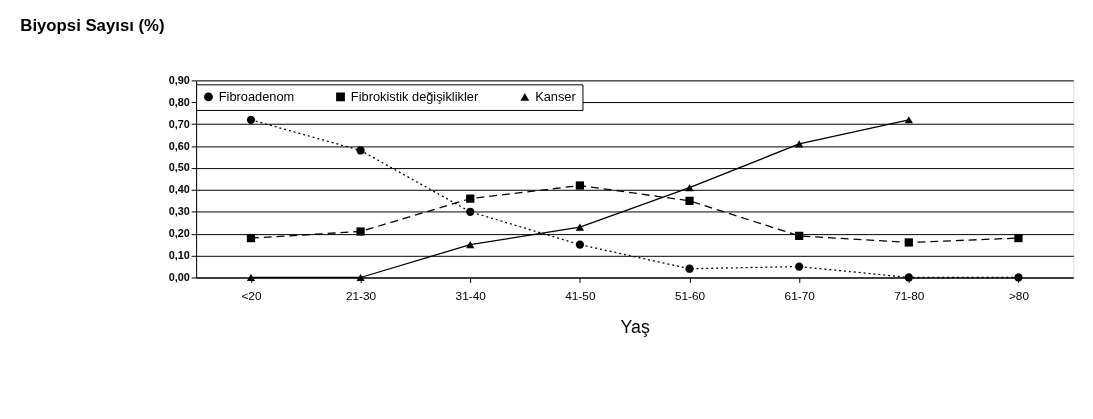  I want to click on x-tick-label: 41-50, so click(580, 295).